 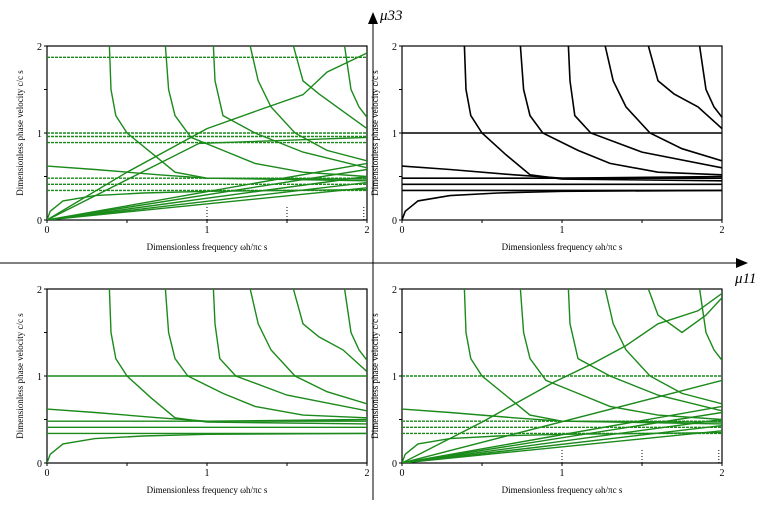 I want to click on vertical-axis-arrow-icon, so click(x=373, y=18).